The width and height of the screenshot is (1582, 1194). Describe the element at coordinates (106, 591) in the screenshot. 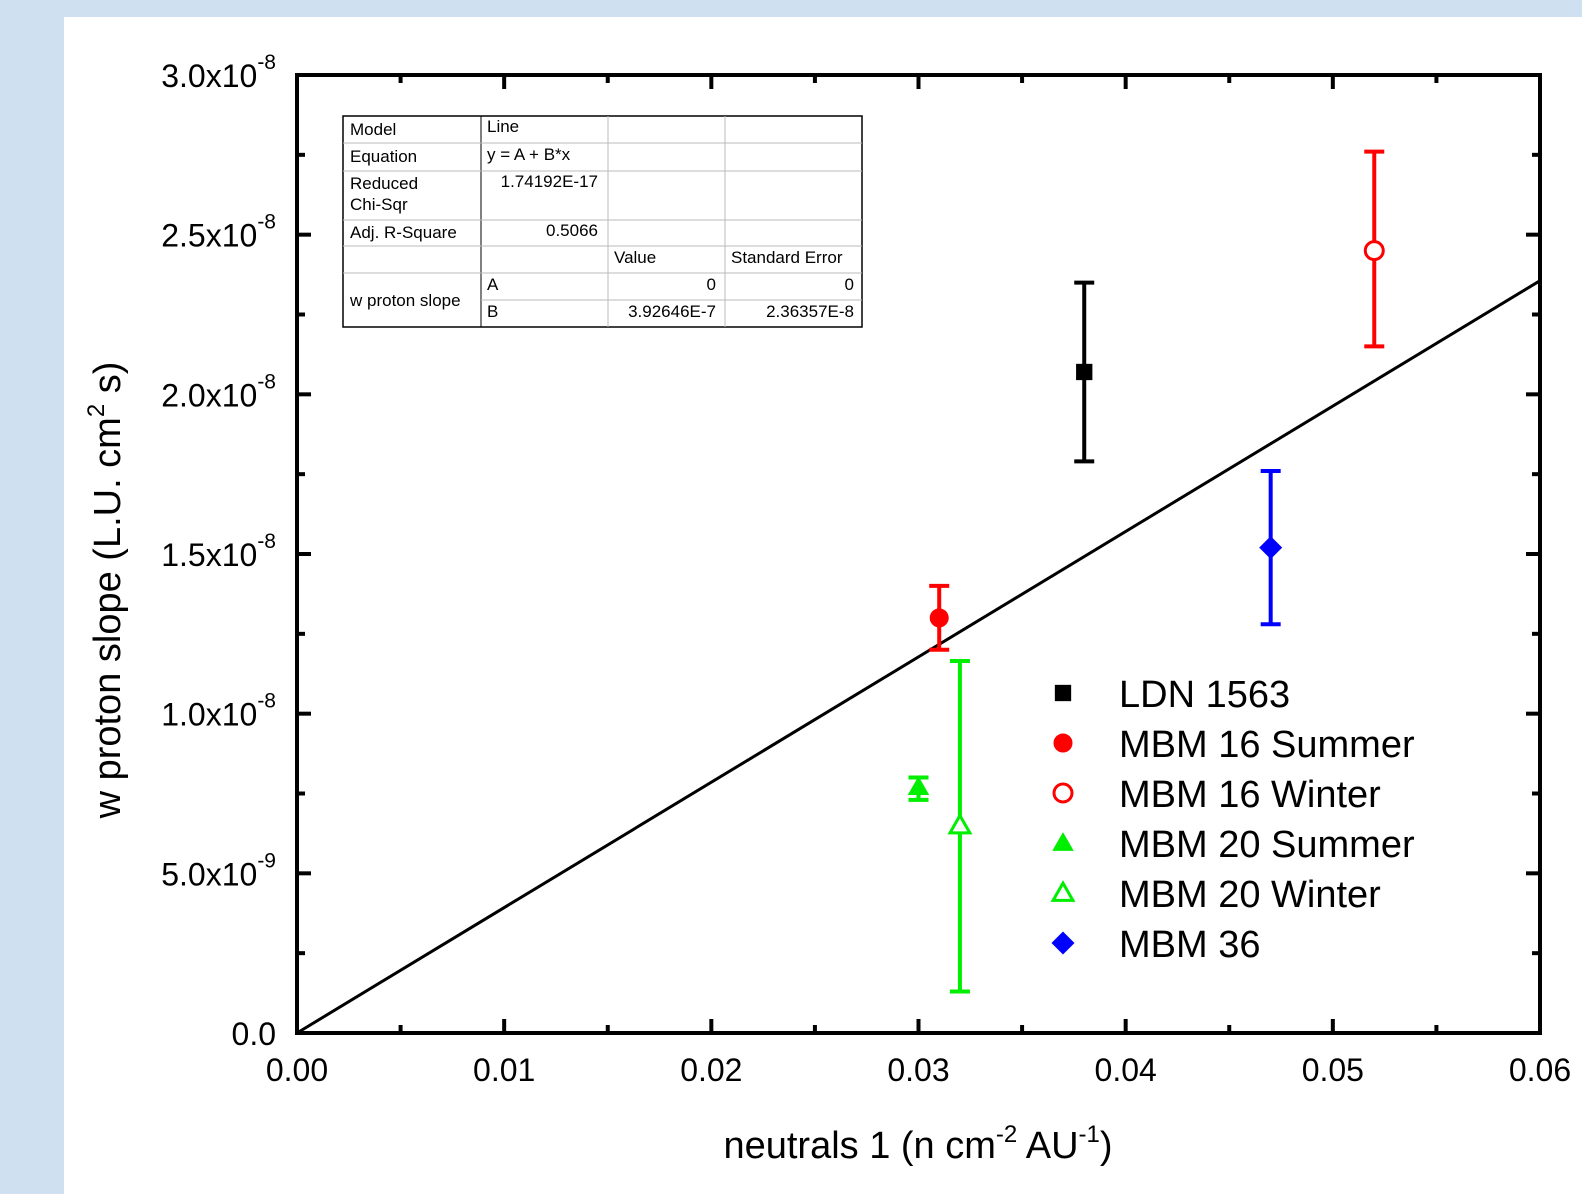

I see `y-axis-title: w proton slope (L.U. cm2 s)` at that location.